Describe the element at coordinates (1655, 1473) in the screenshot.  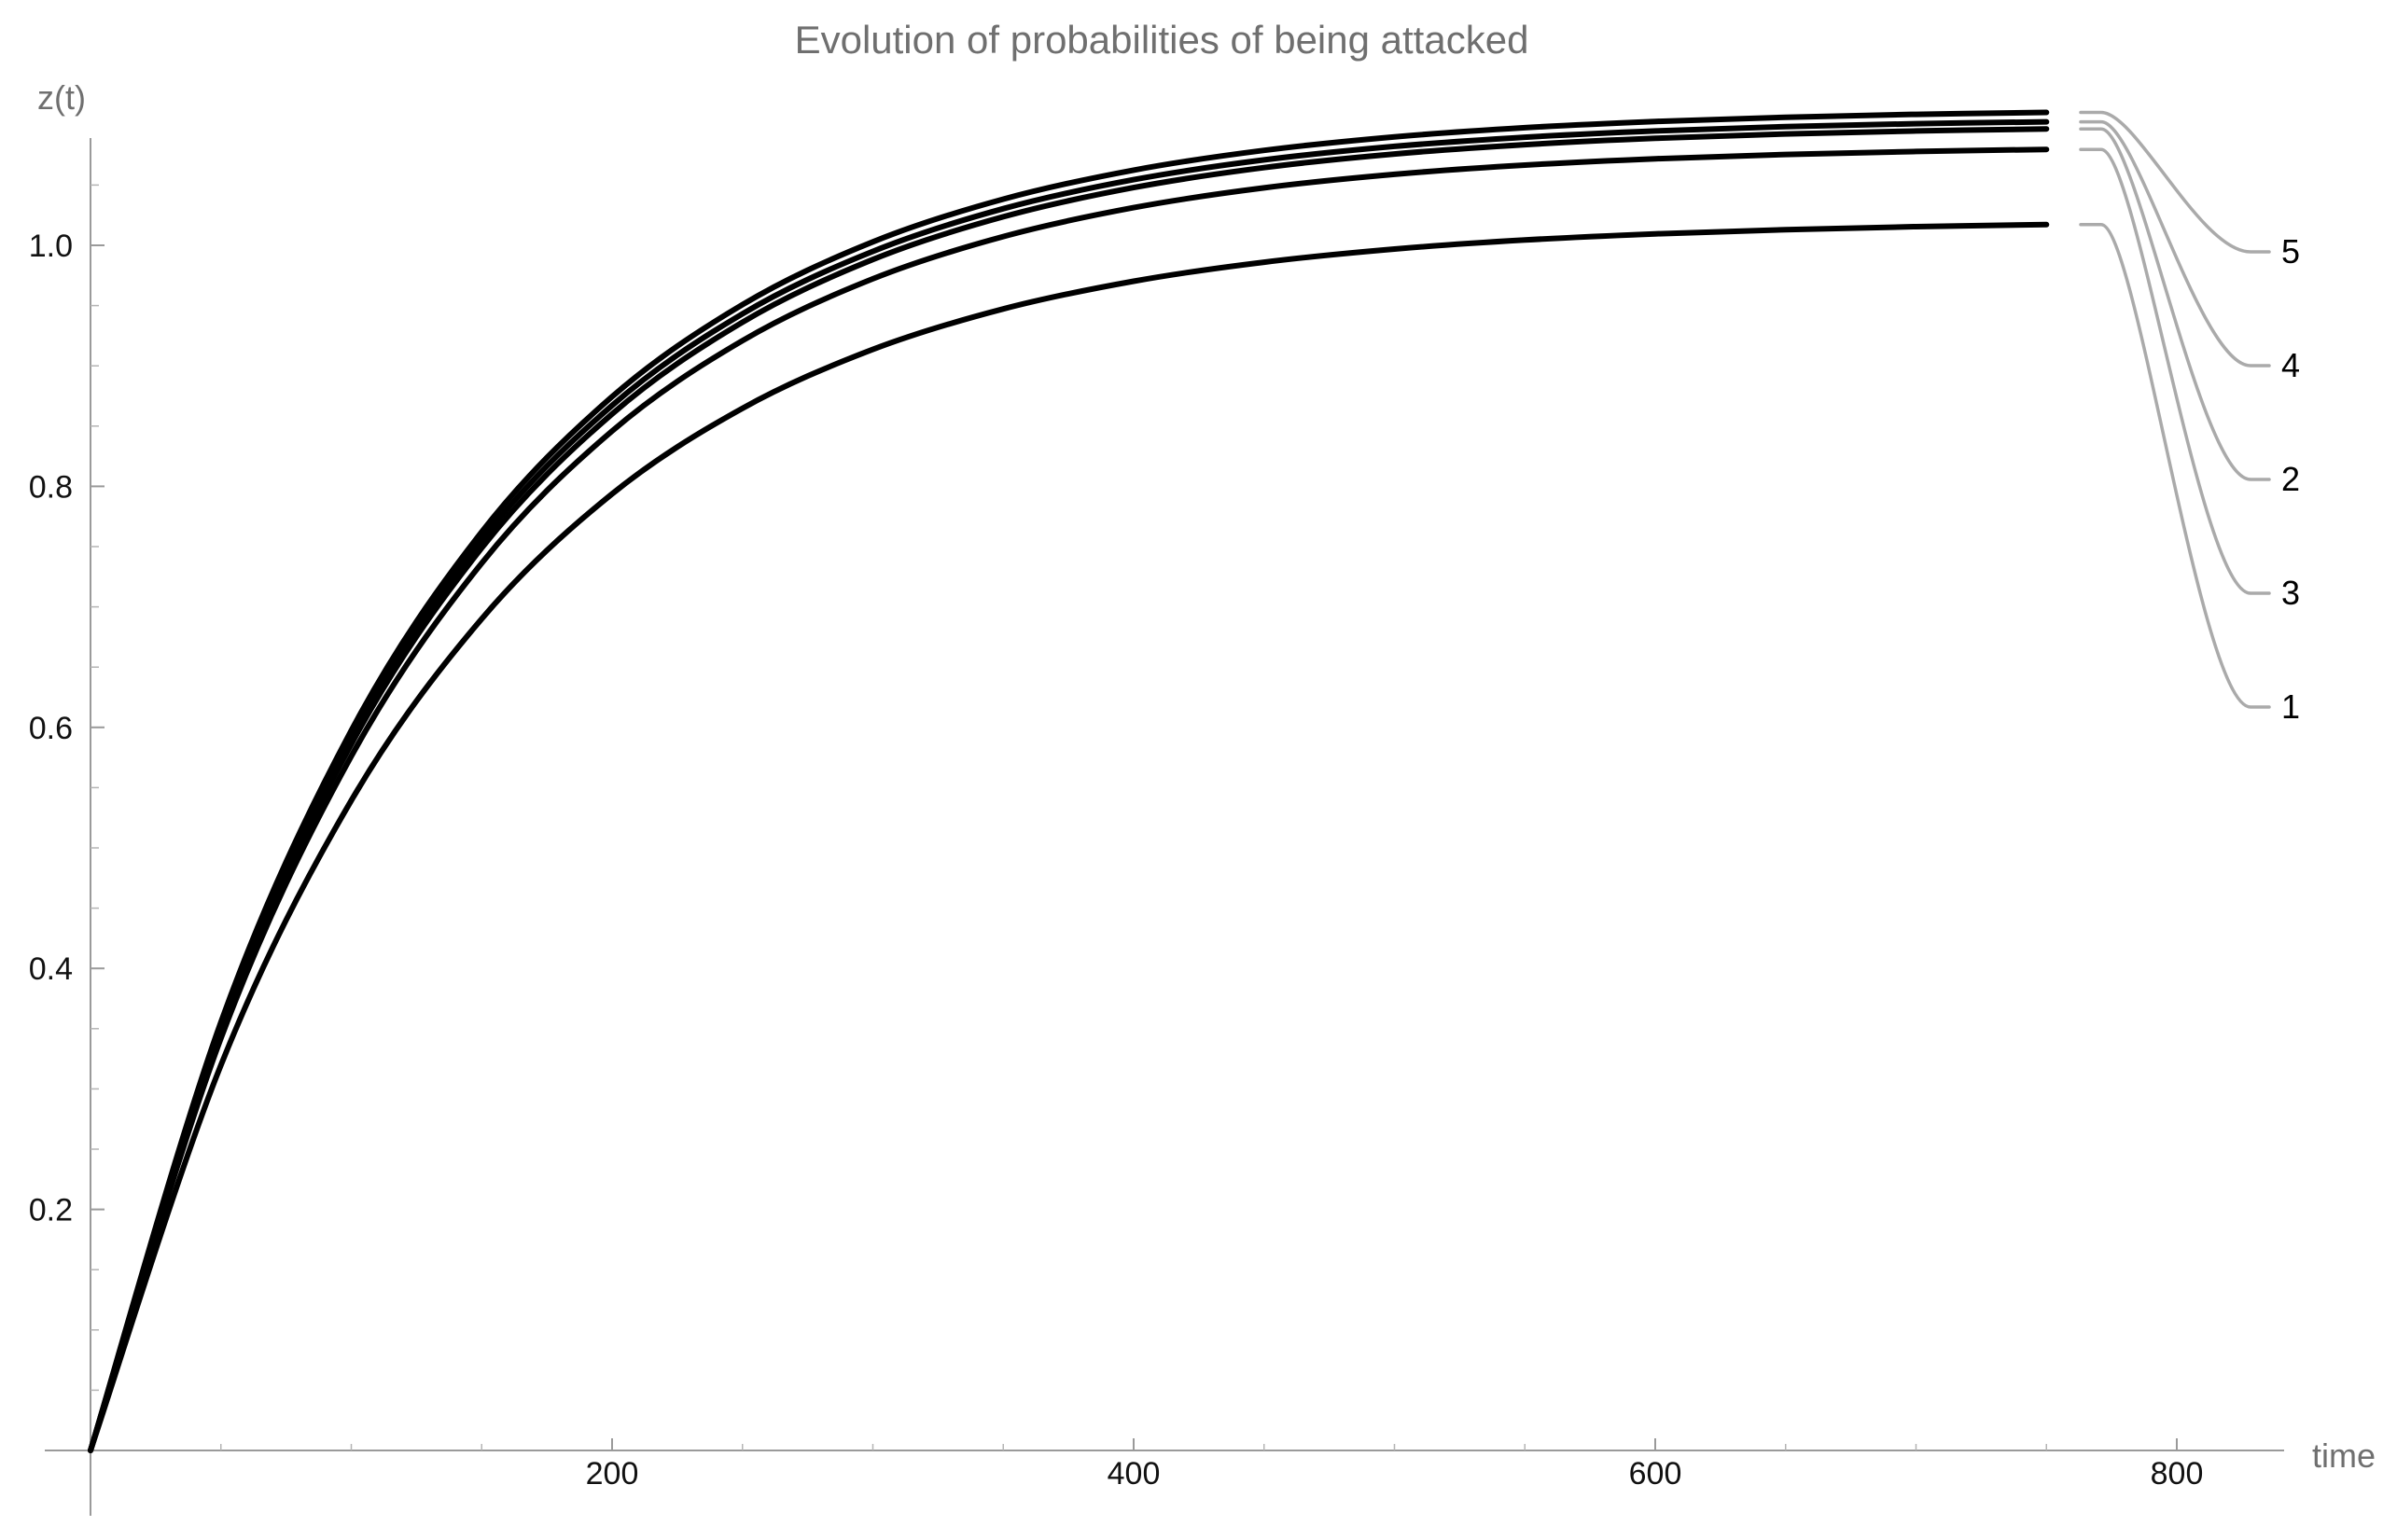
I see `x-tick-label: 600` at that location.